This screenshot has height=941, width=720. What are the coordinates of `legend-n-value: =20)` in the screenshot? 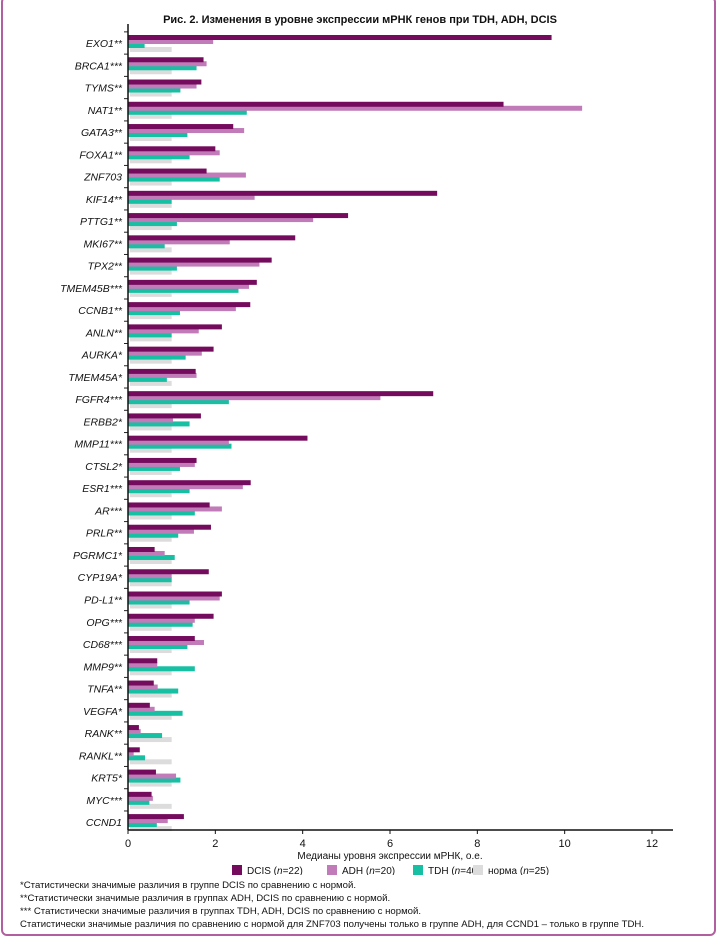 It's located at (385, 870).